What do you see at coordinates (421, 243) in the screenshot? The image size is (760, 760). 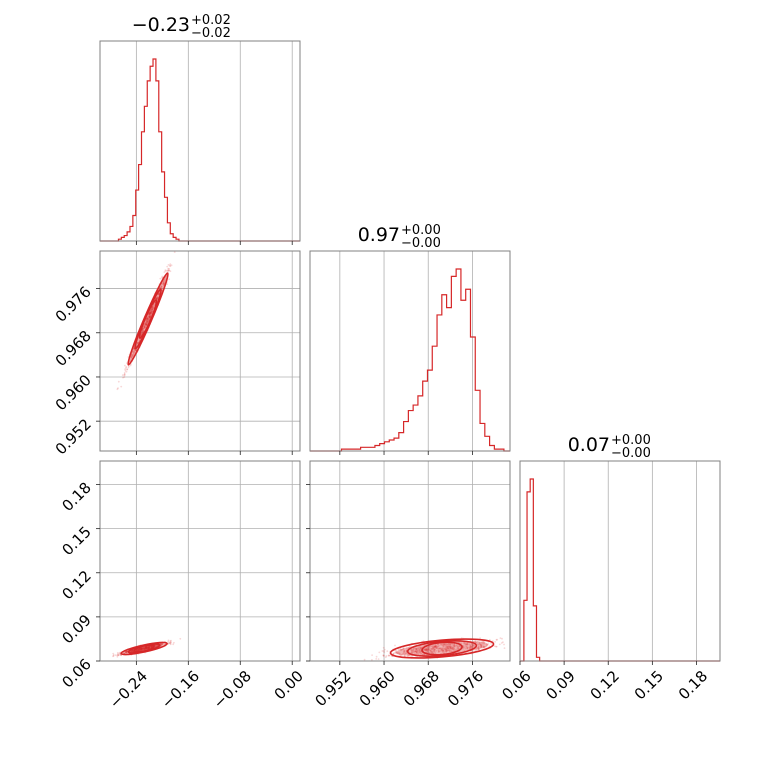 I see `title-lower-error: −0.00` at bounding box center [421, 243].